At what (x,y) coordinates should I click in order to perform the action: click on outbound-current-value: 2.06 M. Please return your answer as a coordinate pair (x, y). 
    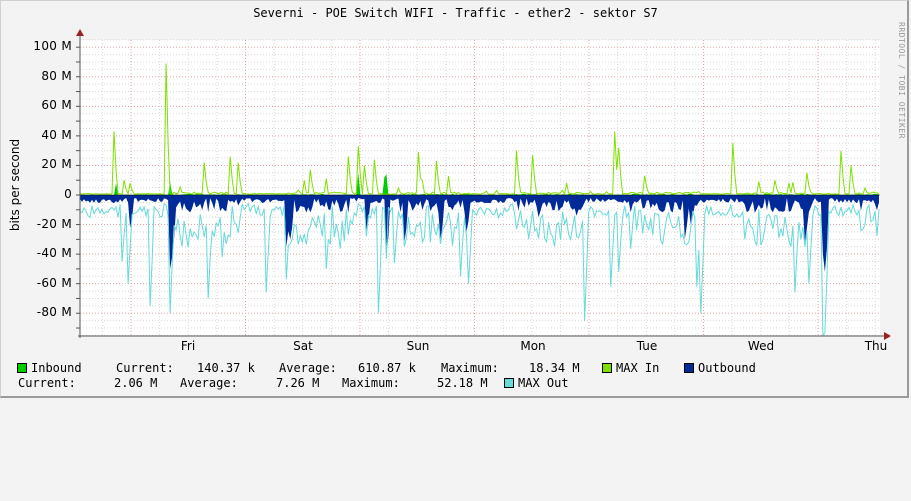
    Looking at the image, I should click on (136, 383).